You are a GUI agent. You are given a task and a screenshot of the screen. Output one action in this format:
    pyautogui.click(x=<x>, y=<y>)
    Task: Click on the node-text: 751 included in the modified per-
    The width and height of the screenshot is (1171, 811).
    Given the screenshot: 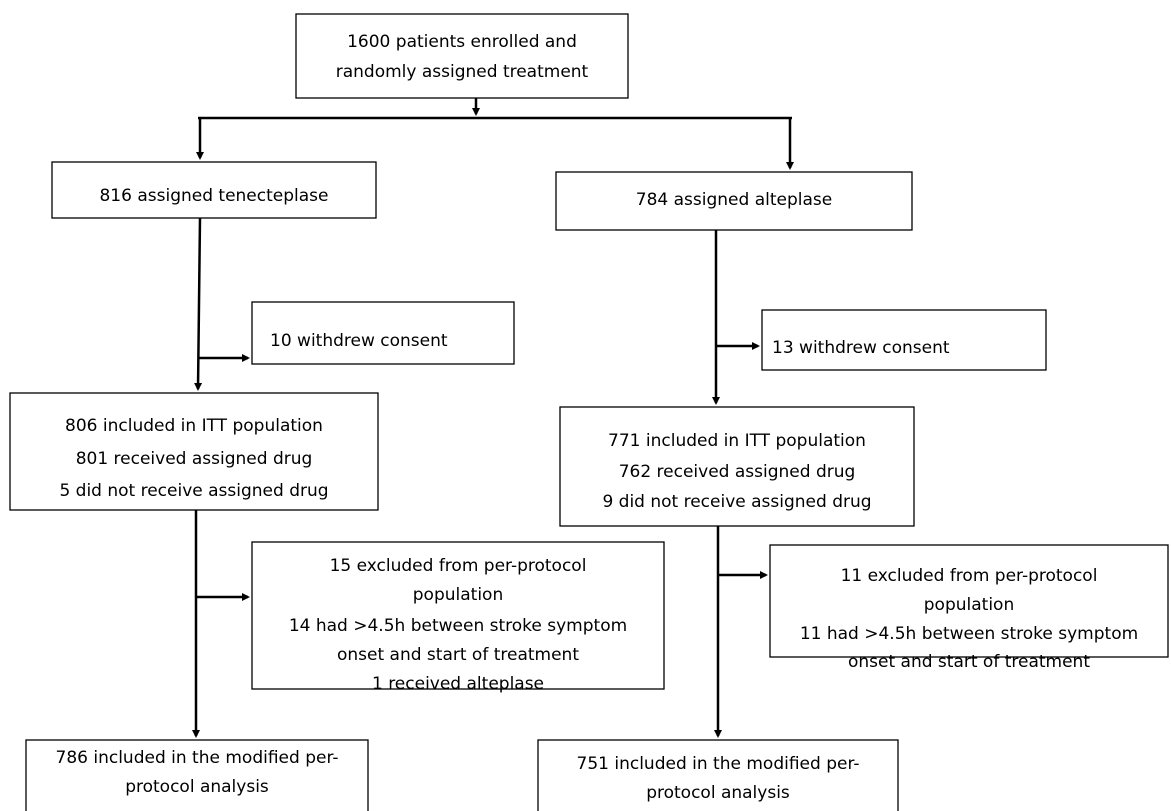 What is the action you would take?
    pyautogui.click(x=718, y=764)
    